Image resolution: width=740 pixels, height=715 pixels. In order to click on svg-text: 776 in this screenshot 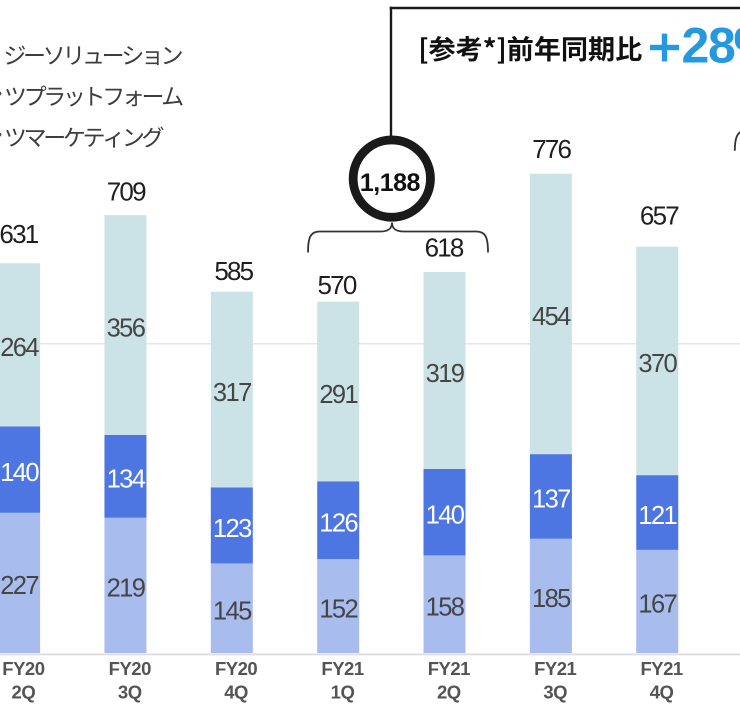, I will do `click(551, 149)`.